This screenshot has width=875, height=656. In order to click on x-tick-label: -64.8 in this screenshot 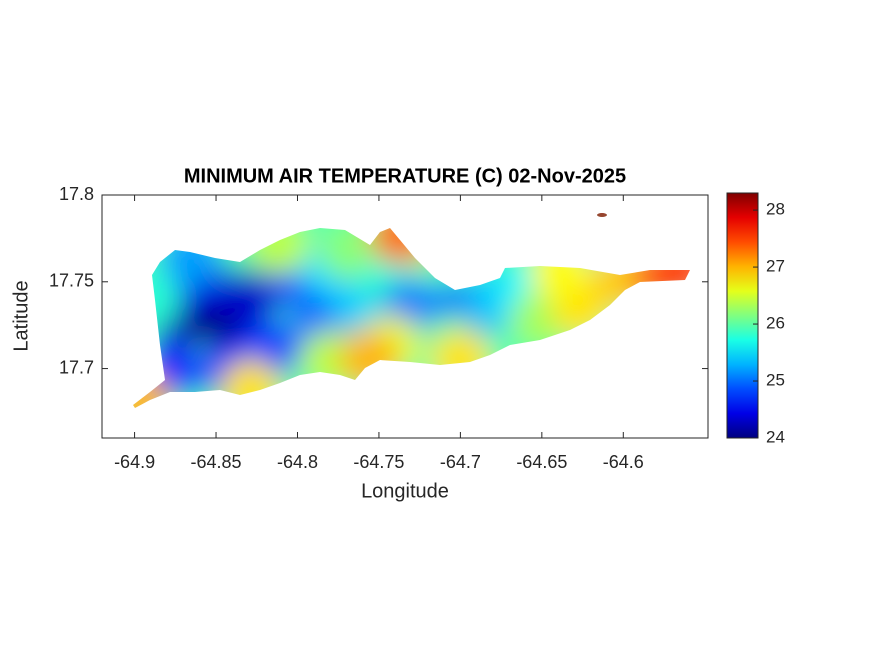, I will do `click(297, 462)`.